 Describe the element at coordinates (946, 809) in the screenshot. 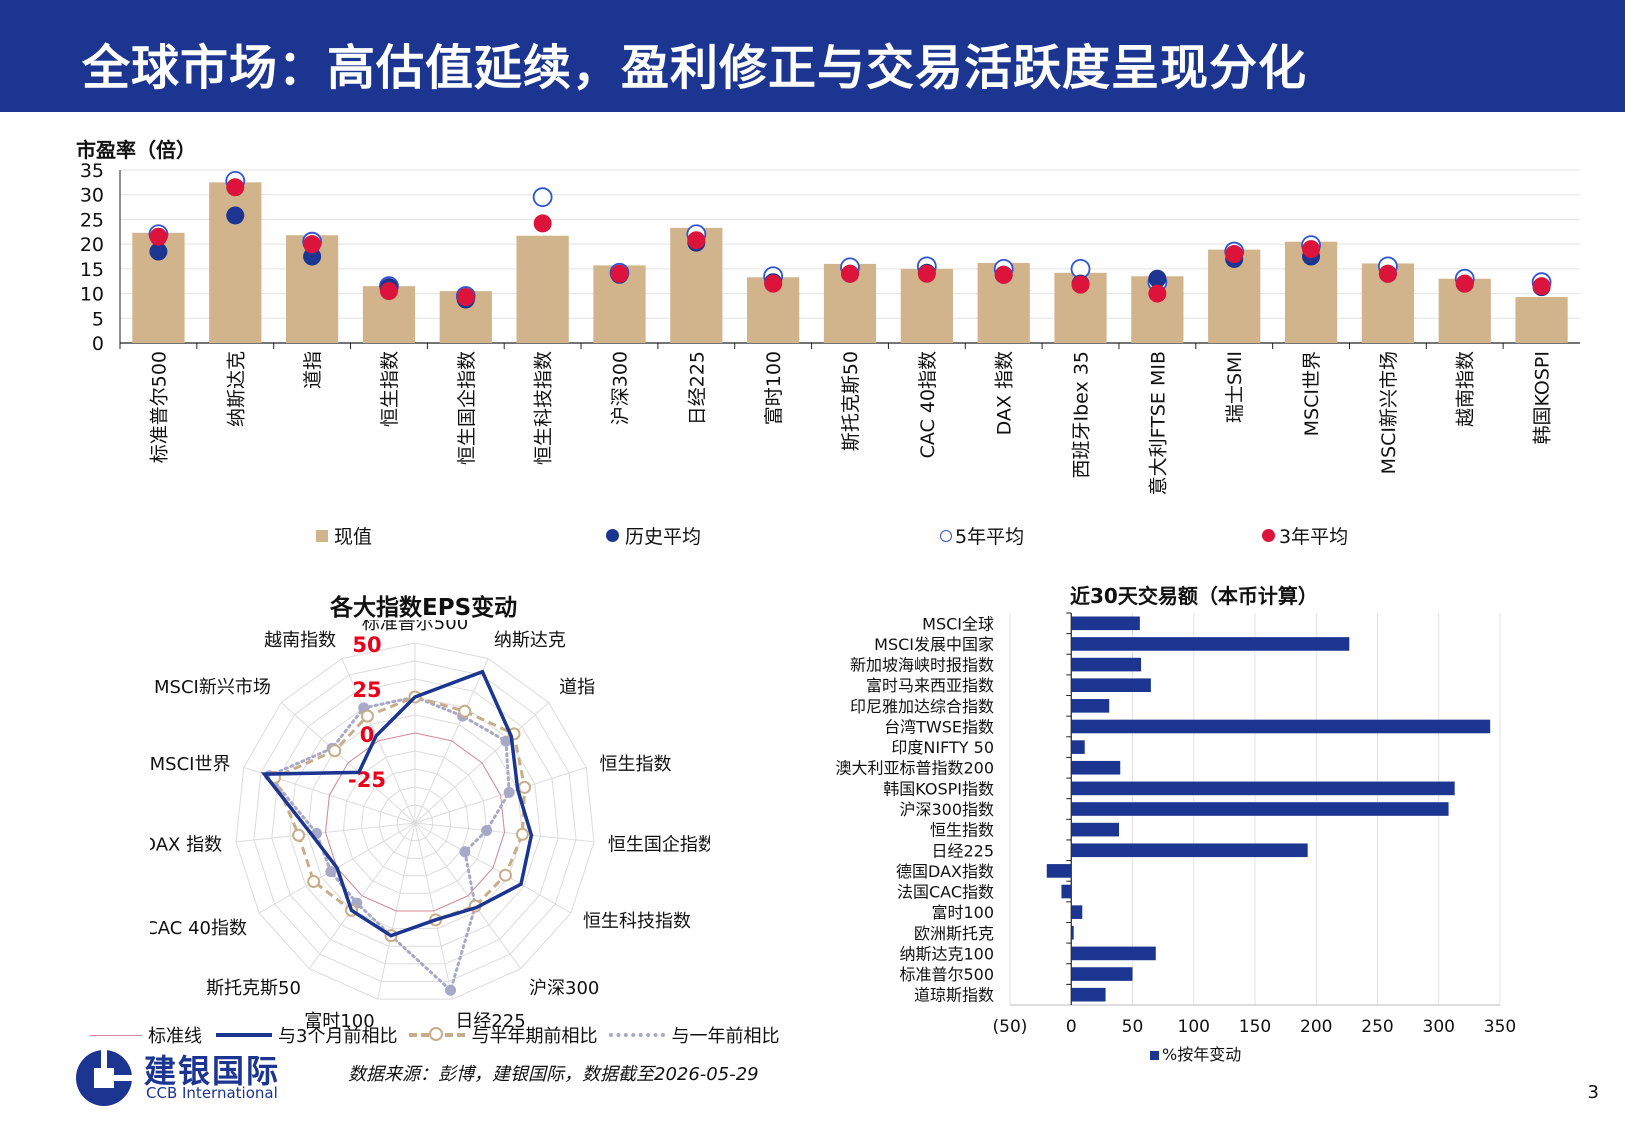

I see `vol-category-label: 沪深300指数` at that location.